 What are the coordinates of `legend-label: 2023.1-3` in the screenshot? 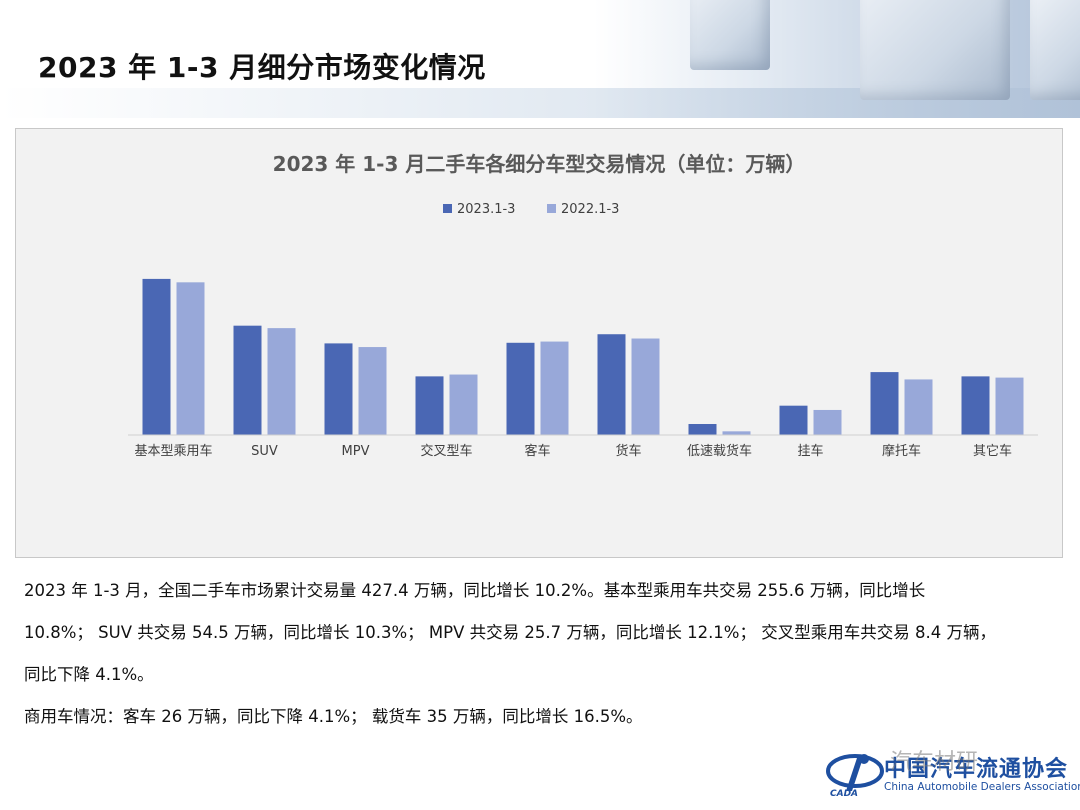 It's located at (486, 209).